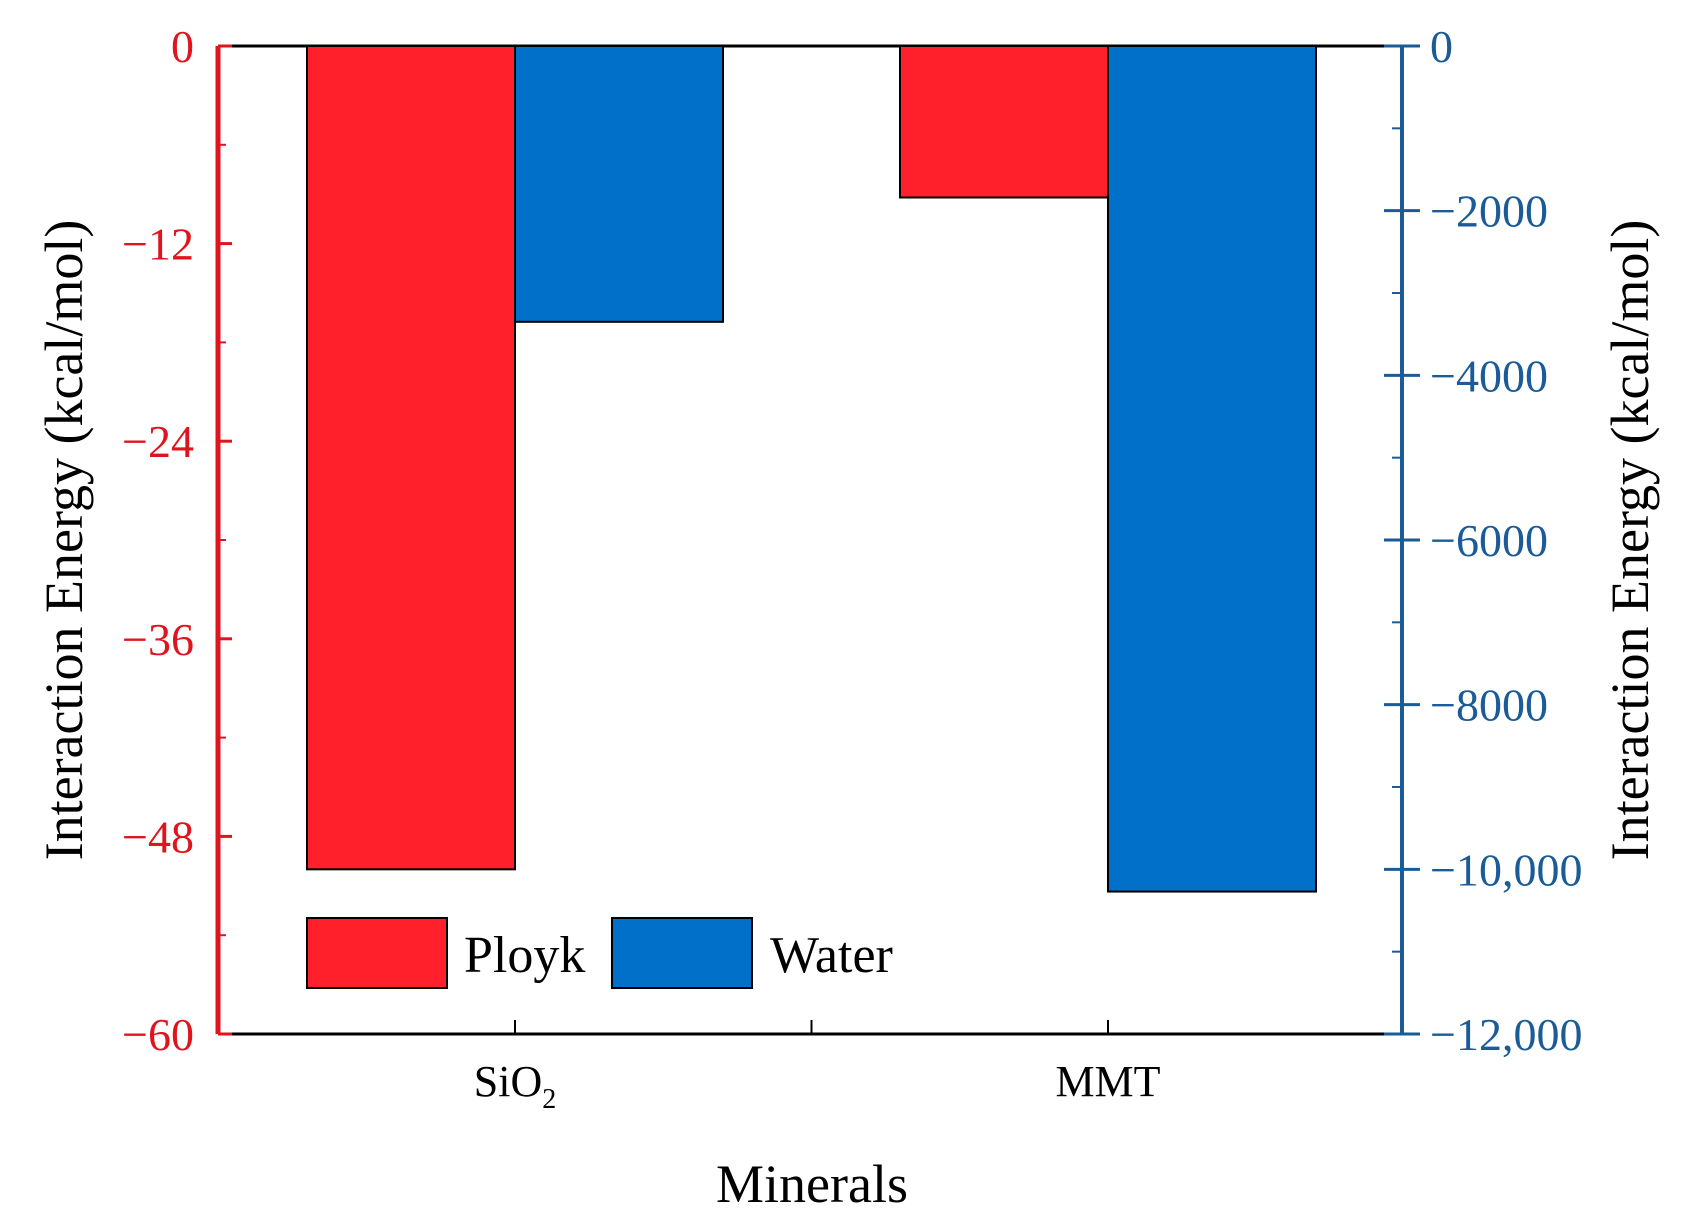 The image size is (1687, 1222). I want to click on x-tick-label-sio: SiO2, so click(515, 1086).